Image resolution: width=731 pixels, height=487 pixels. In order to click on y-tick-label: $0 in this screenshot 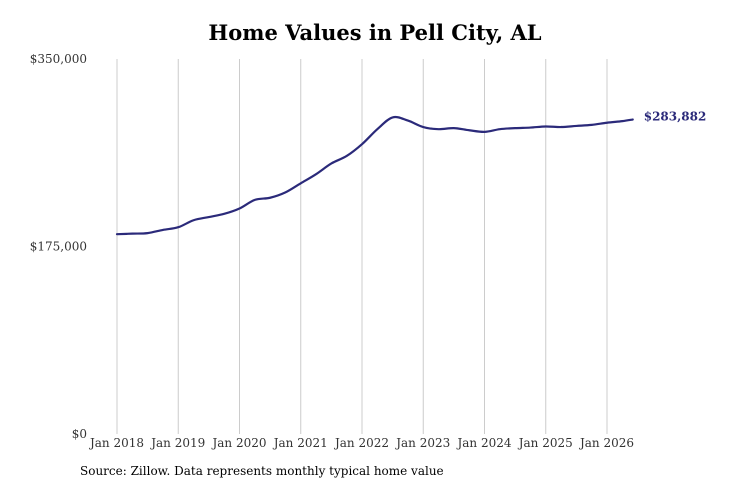, I will do `click(79, 434)`.